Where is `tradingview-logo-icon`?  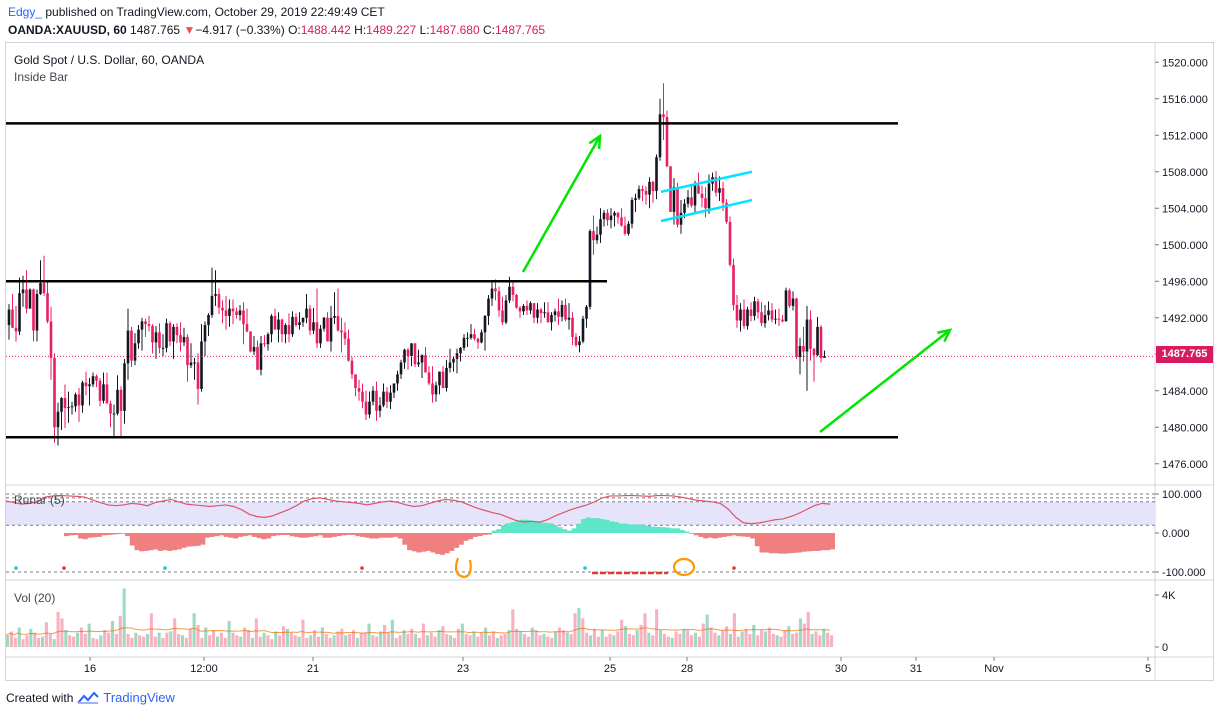
tradingview-logo-icon is located at coordinates (88, 697).